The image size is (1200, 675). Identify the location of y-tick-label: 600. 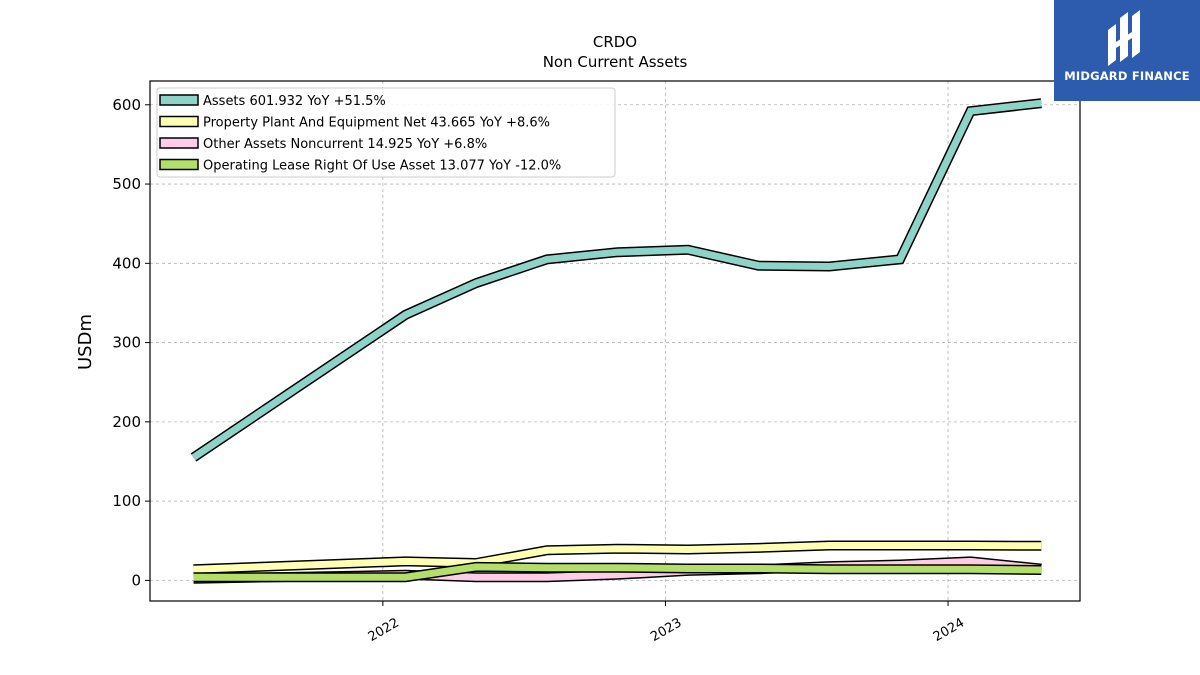
(126, 105).